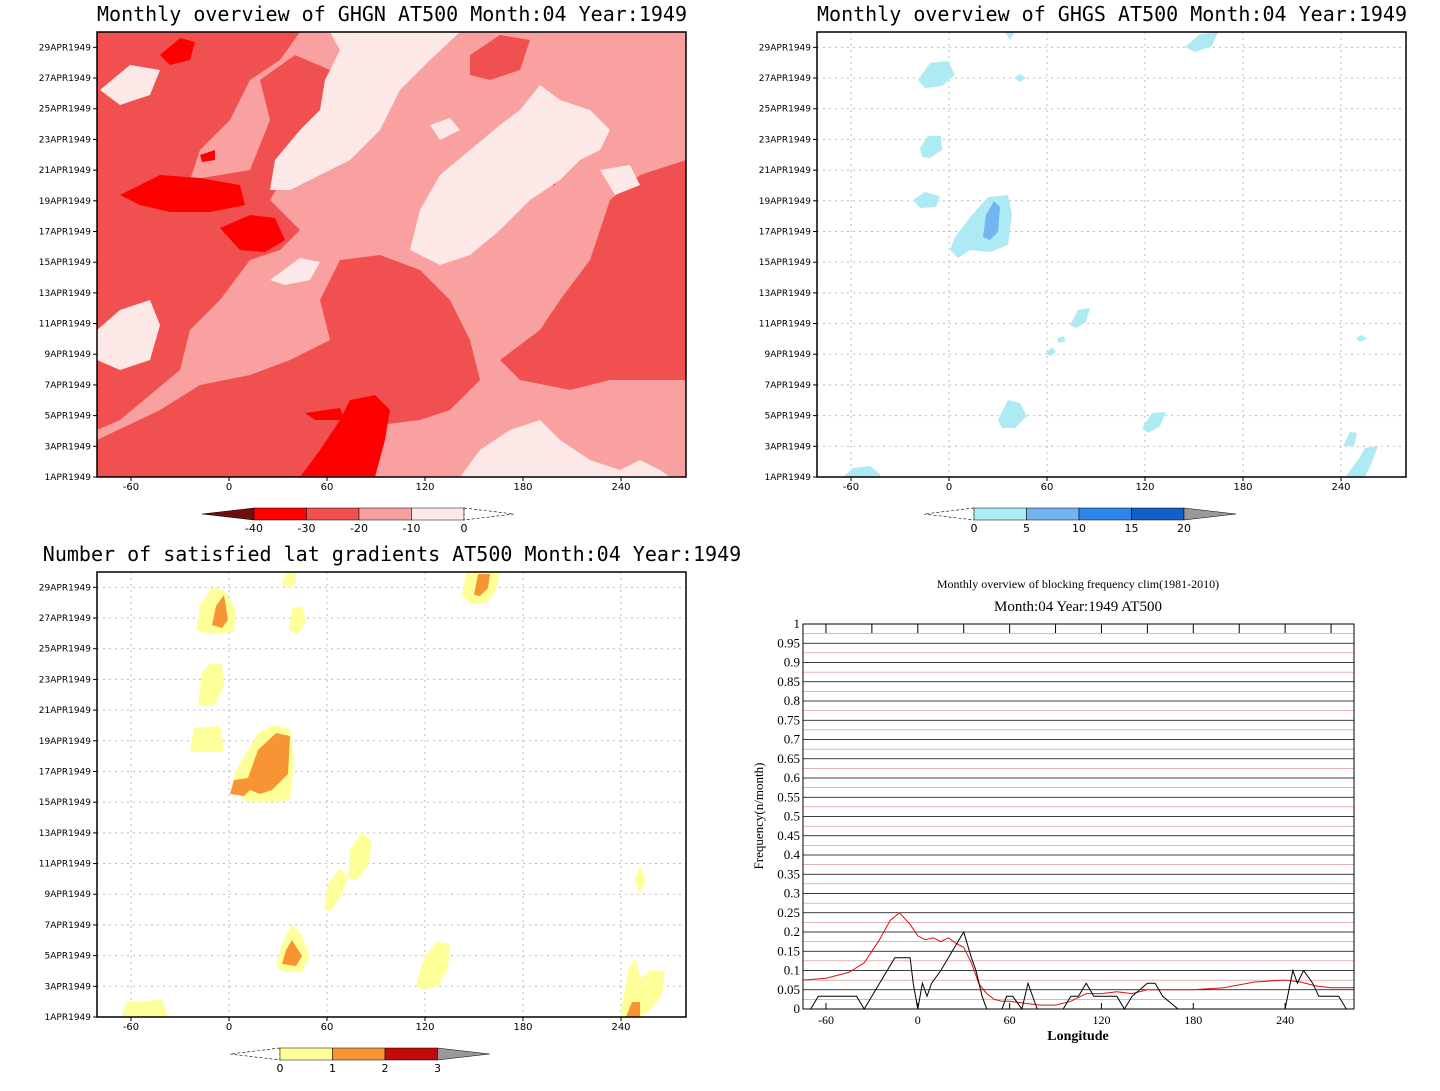 The height and width of the screenshot is (1091, 1440). What do you see at coordinates (788, 989) in the screenshot?
I see `y-tick-label: 0.05` at bounding box center [788, 989].